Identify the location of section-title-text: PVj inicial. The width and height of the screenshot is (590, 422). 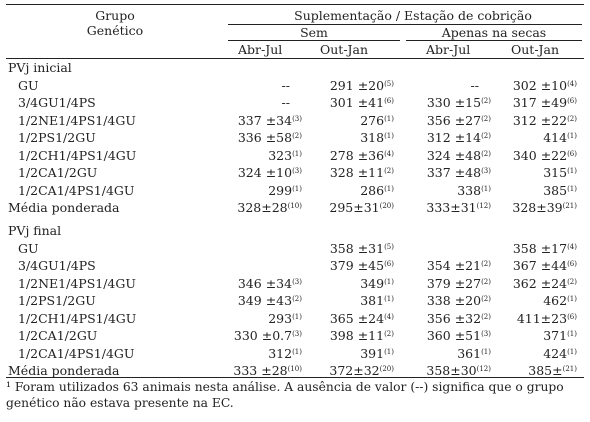
(40, 67).